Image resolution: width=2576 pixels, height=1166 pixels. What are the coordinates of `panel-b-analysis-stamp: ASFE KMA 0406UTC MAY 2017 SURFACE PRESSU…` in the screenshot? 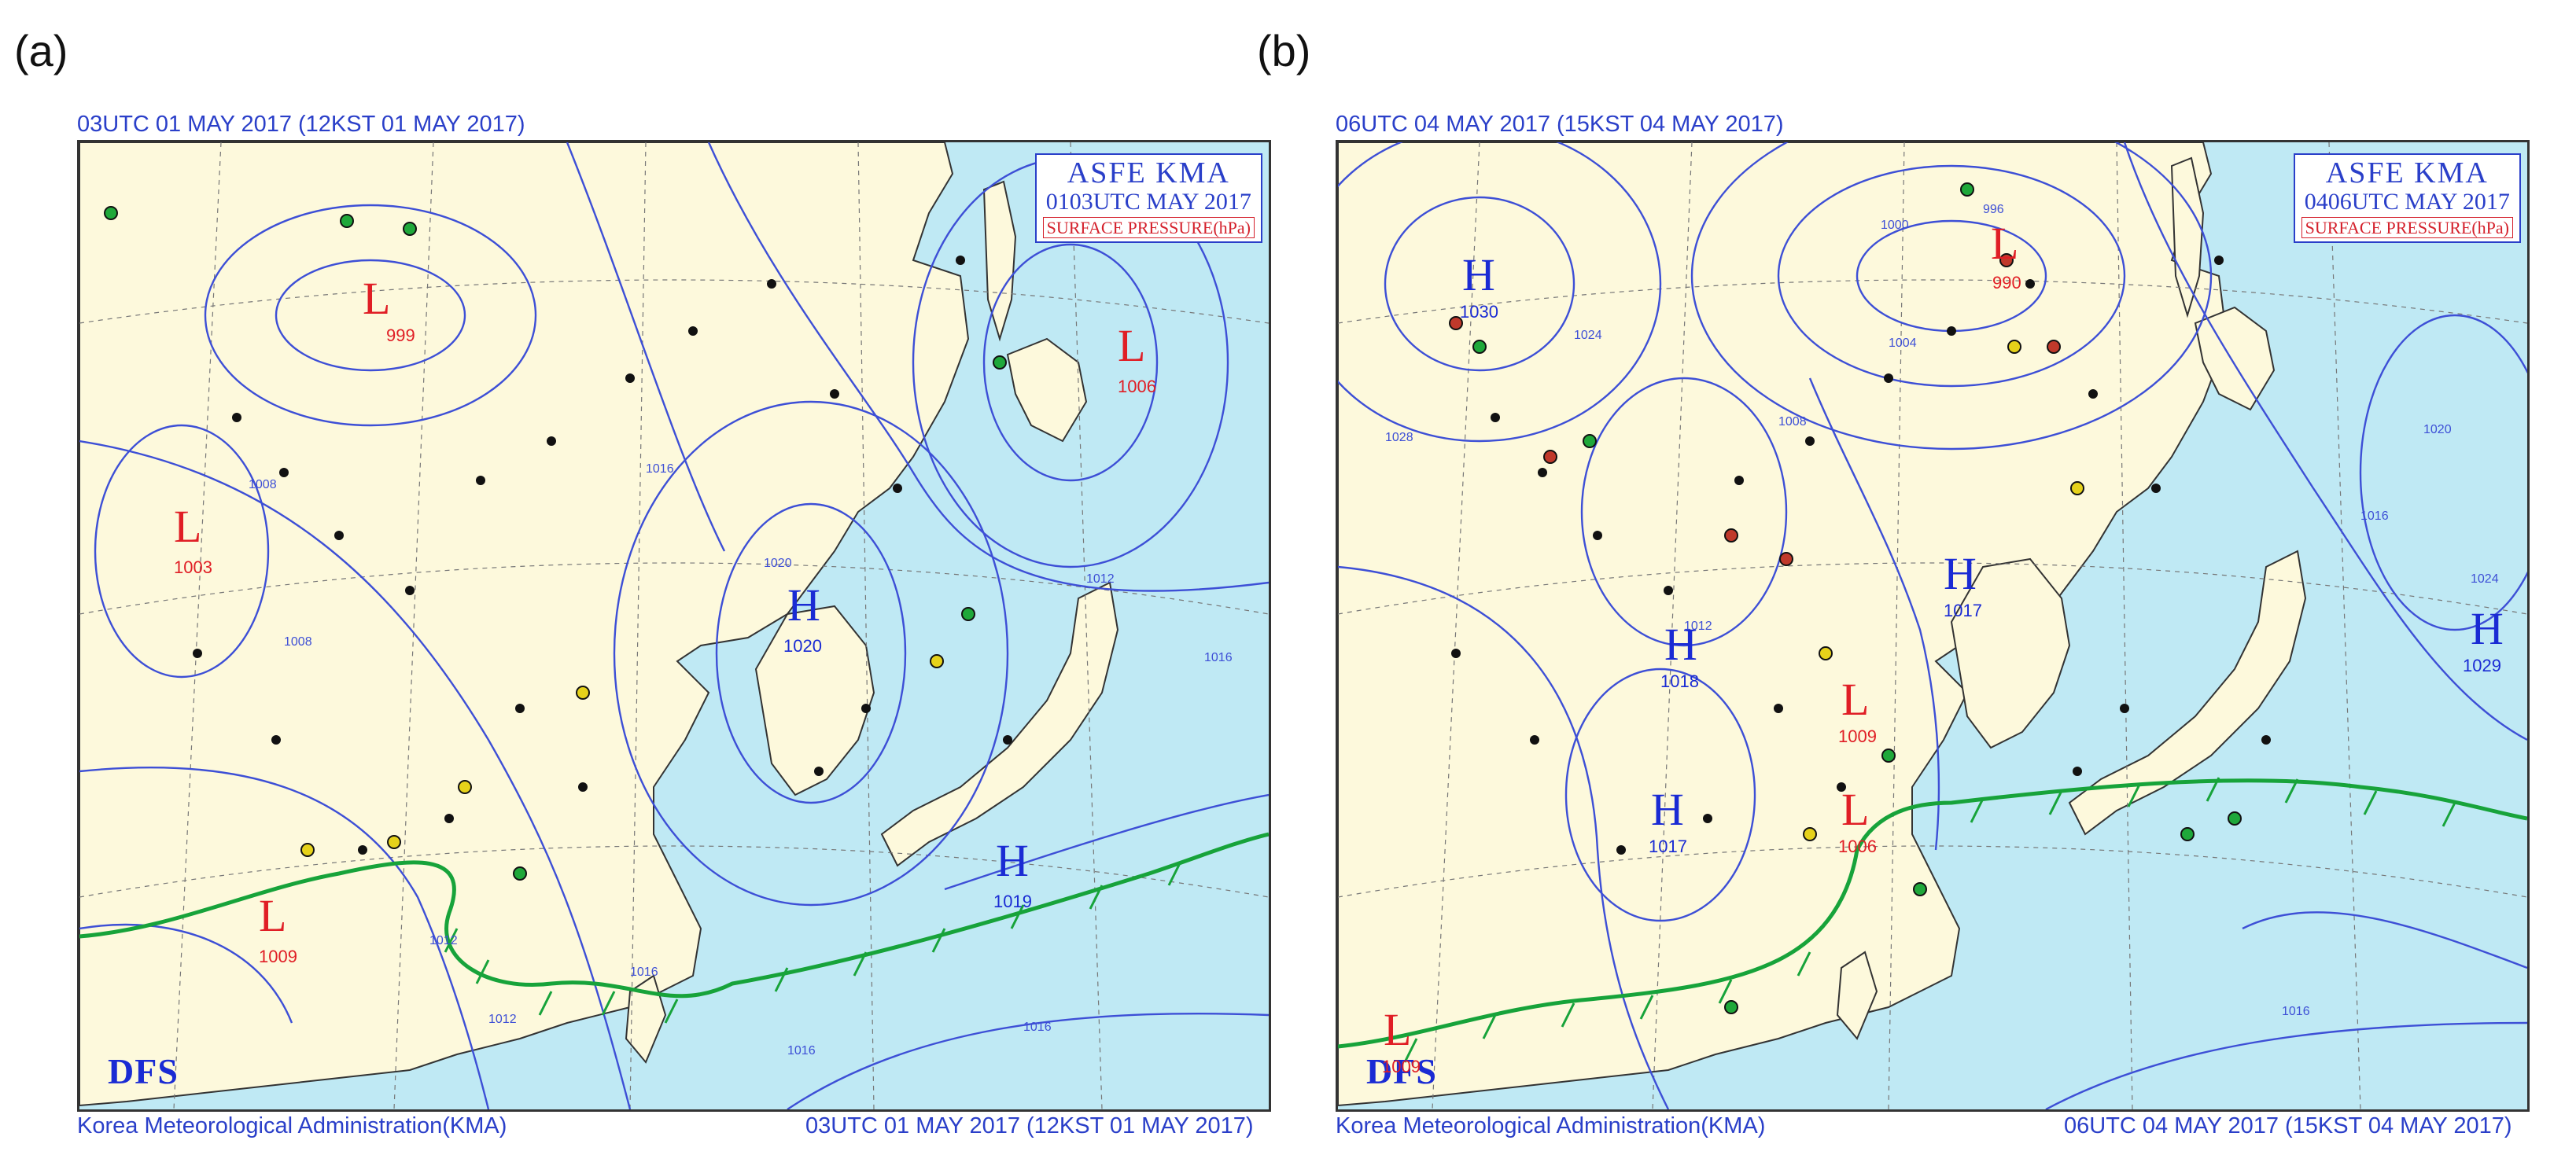 It's located at (2407, 198).